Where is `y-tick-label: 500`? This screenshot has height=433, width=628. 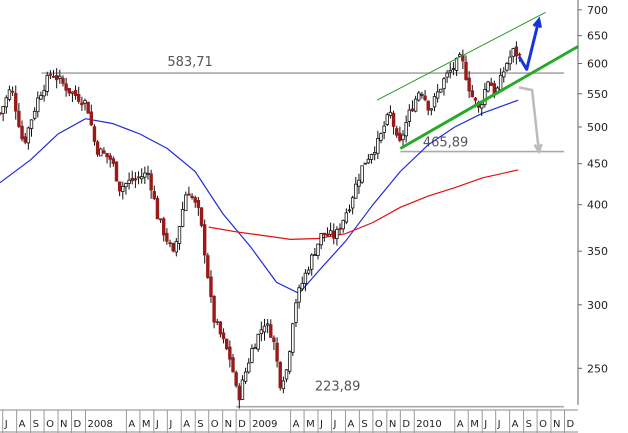
y-tick-label: 500 is located at coordinates (597, 127).